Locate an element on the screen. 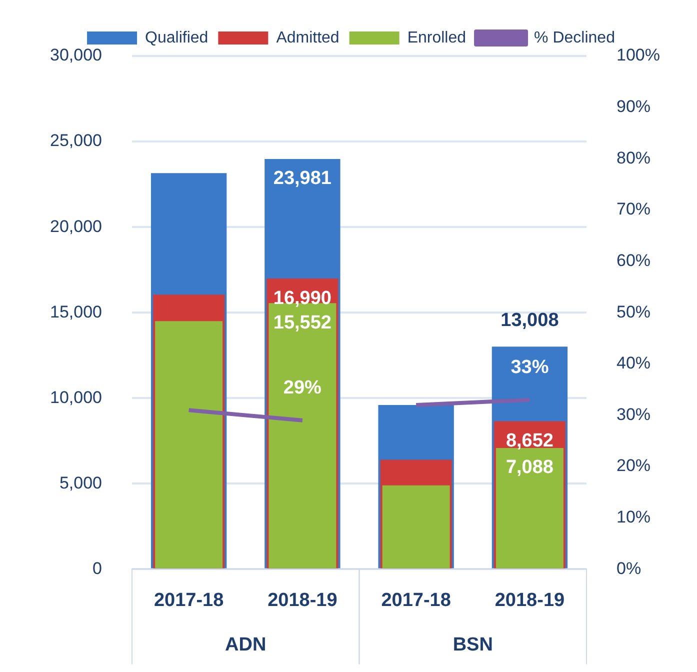 The height and width of the screenshot is (672, 697). y2-tick-label: 20% is located at coordinates (633, 466).